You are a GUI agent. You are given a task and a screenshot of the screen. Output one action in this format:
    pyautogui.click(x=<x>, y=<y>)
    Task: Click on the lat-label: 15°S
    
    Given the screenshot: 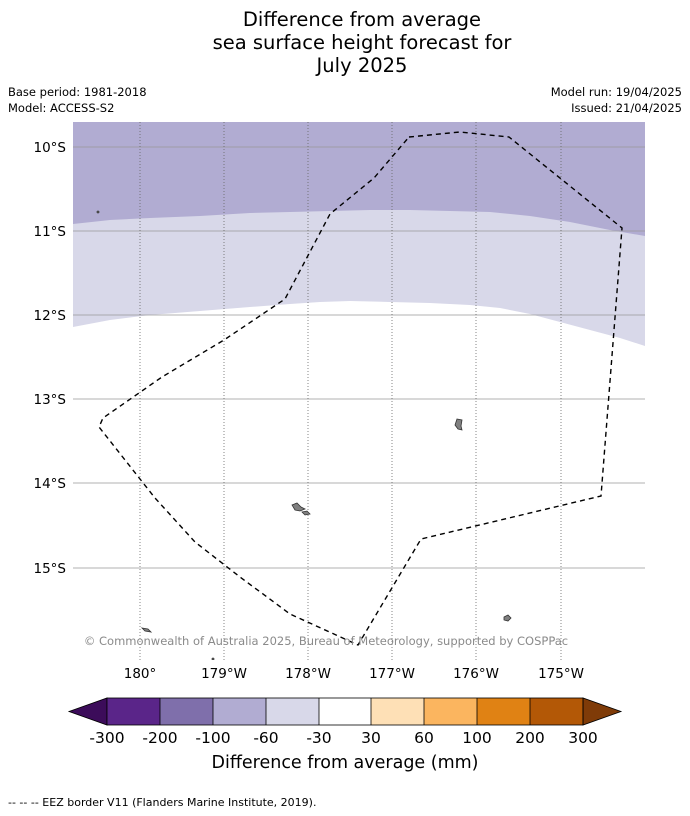 What is the action you would take?
    pyautogui.click(x=50, y=569)
    